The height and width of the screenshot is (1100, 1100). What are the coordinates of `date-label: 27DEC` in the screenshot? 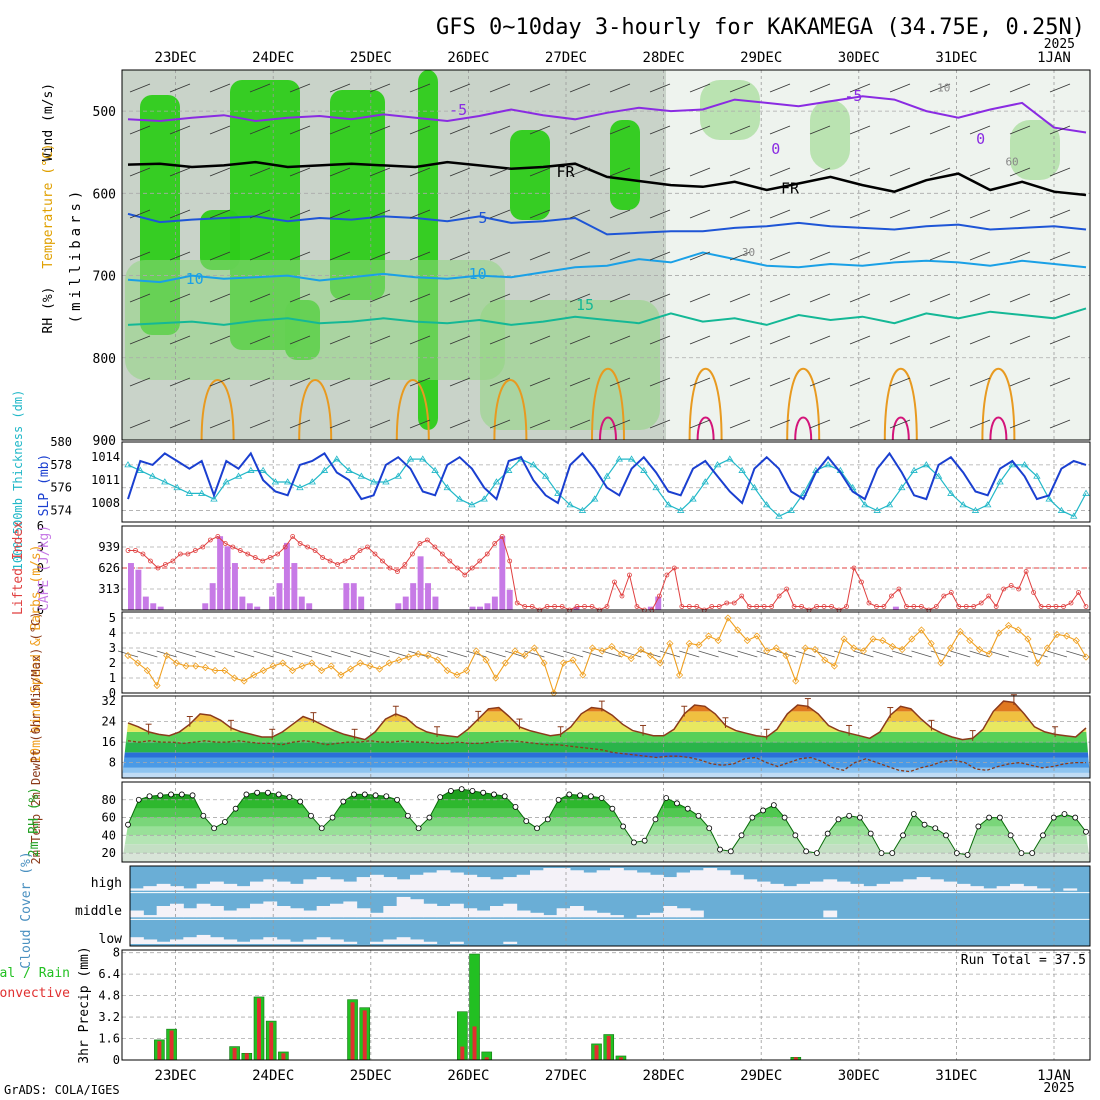 It's located at (566, 1076).